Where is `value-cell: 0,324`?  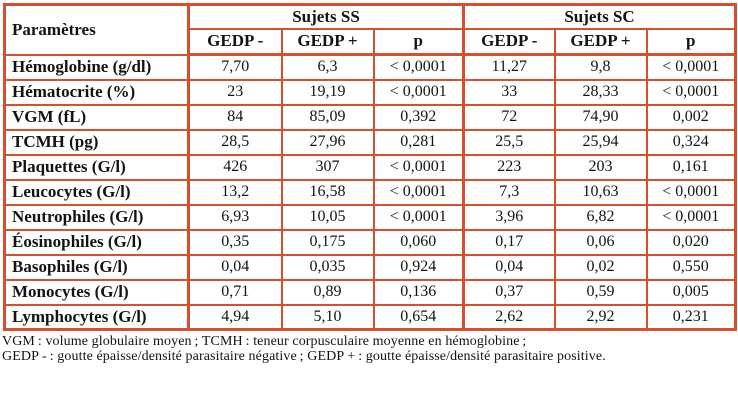 value-cell: 0,324 is located at coordinates (691, 142).